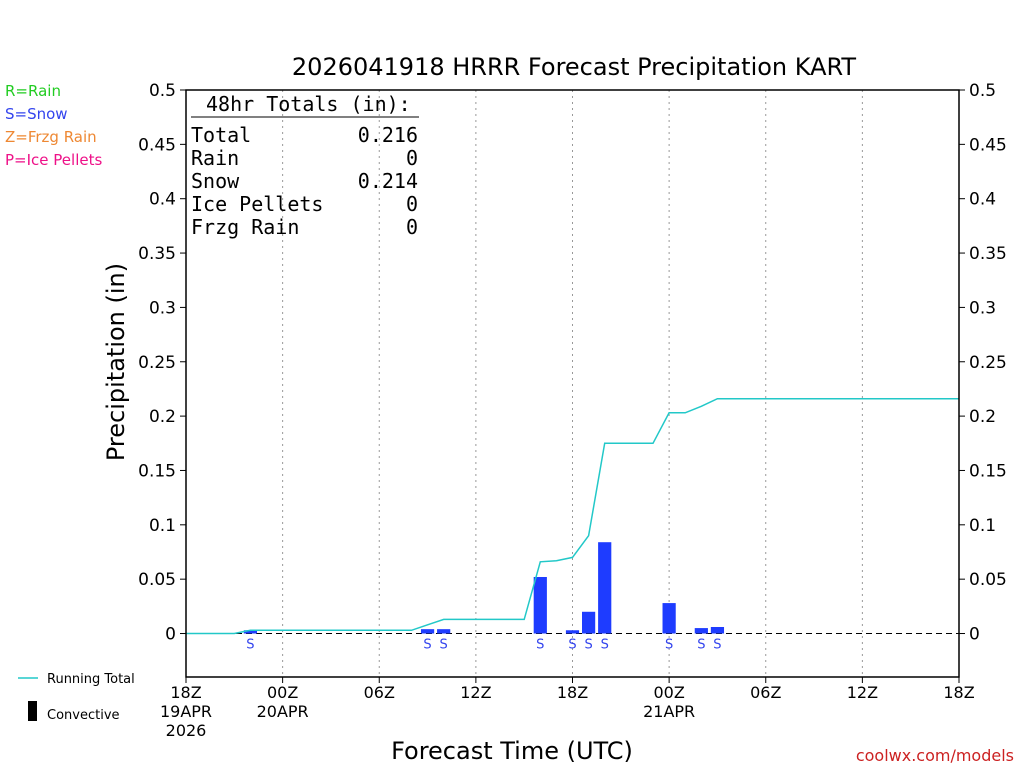 The image size is (1024, 768). Describe the element at coordinates (186, 730) in the screenshot. I see `x-tick-label: 2026` at that location.